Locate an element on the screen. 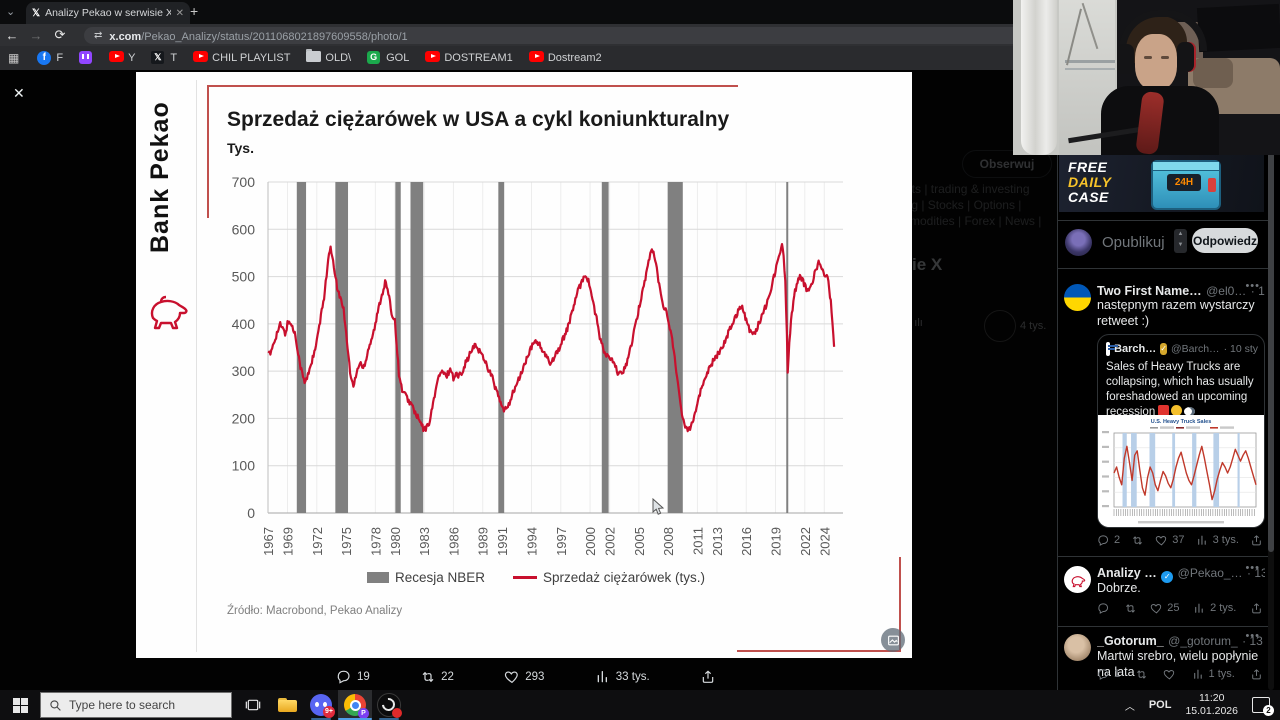  svg-text: 200 is located at coordinates (244, 418).